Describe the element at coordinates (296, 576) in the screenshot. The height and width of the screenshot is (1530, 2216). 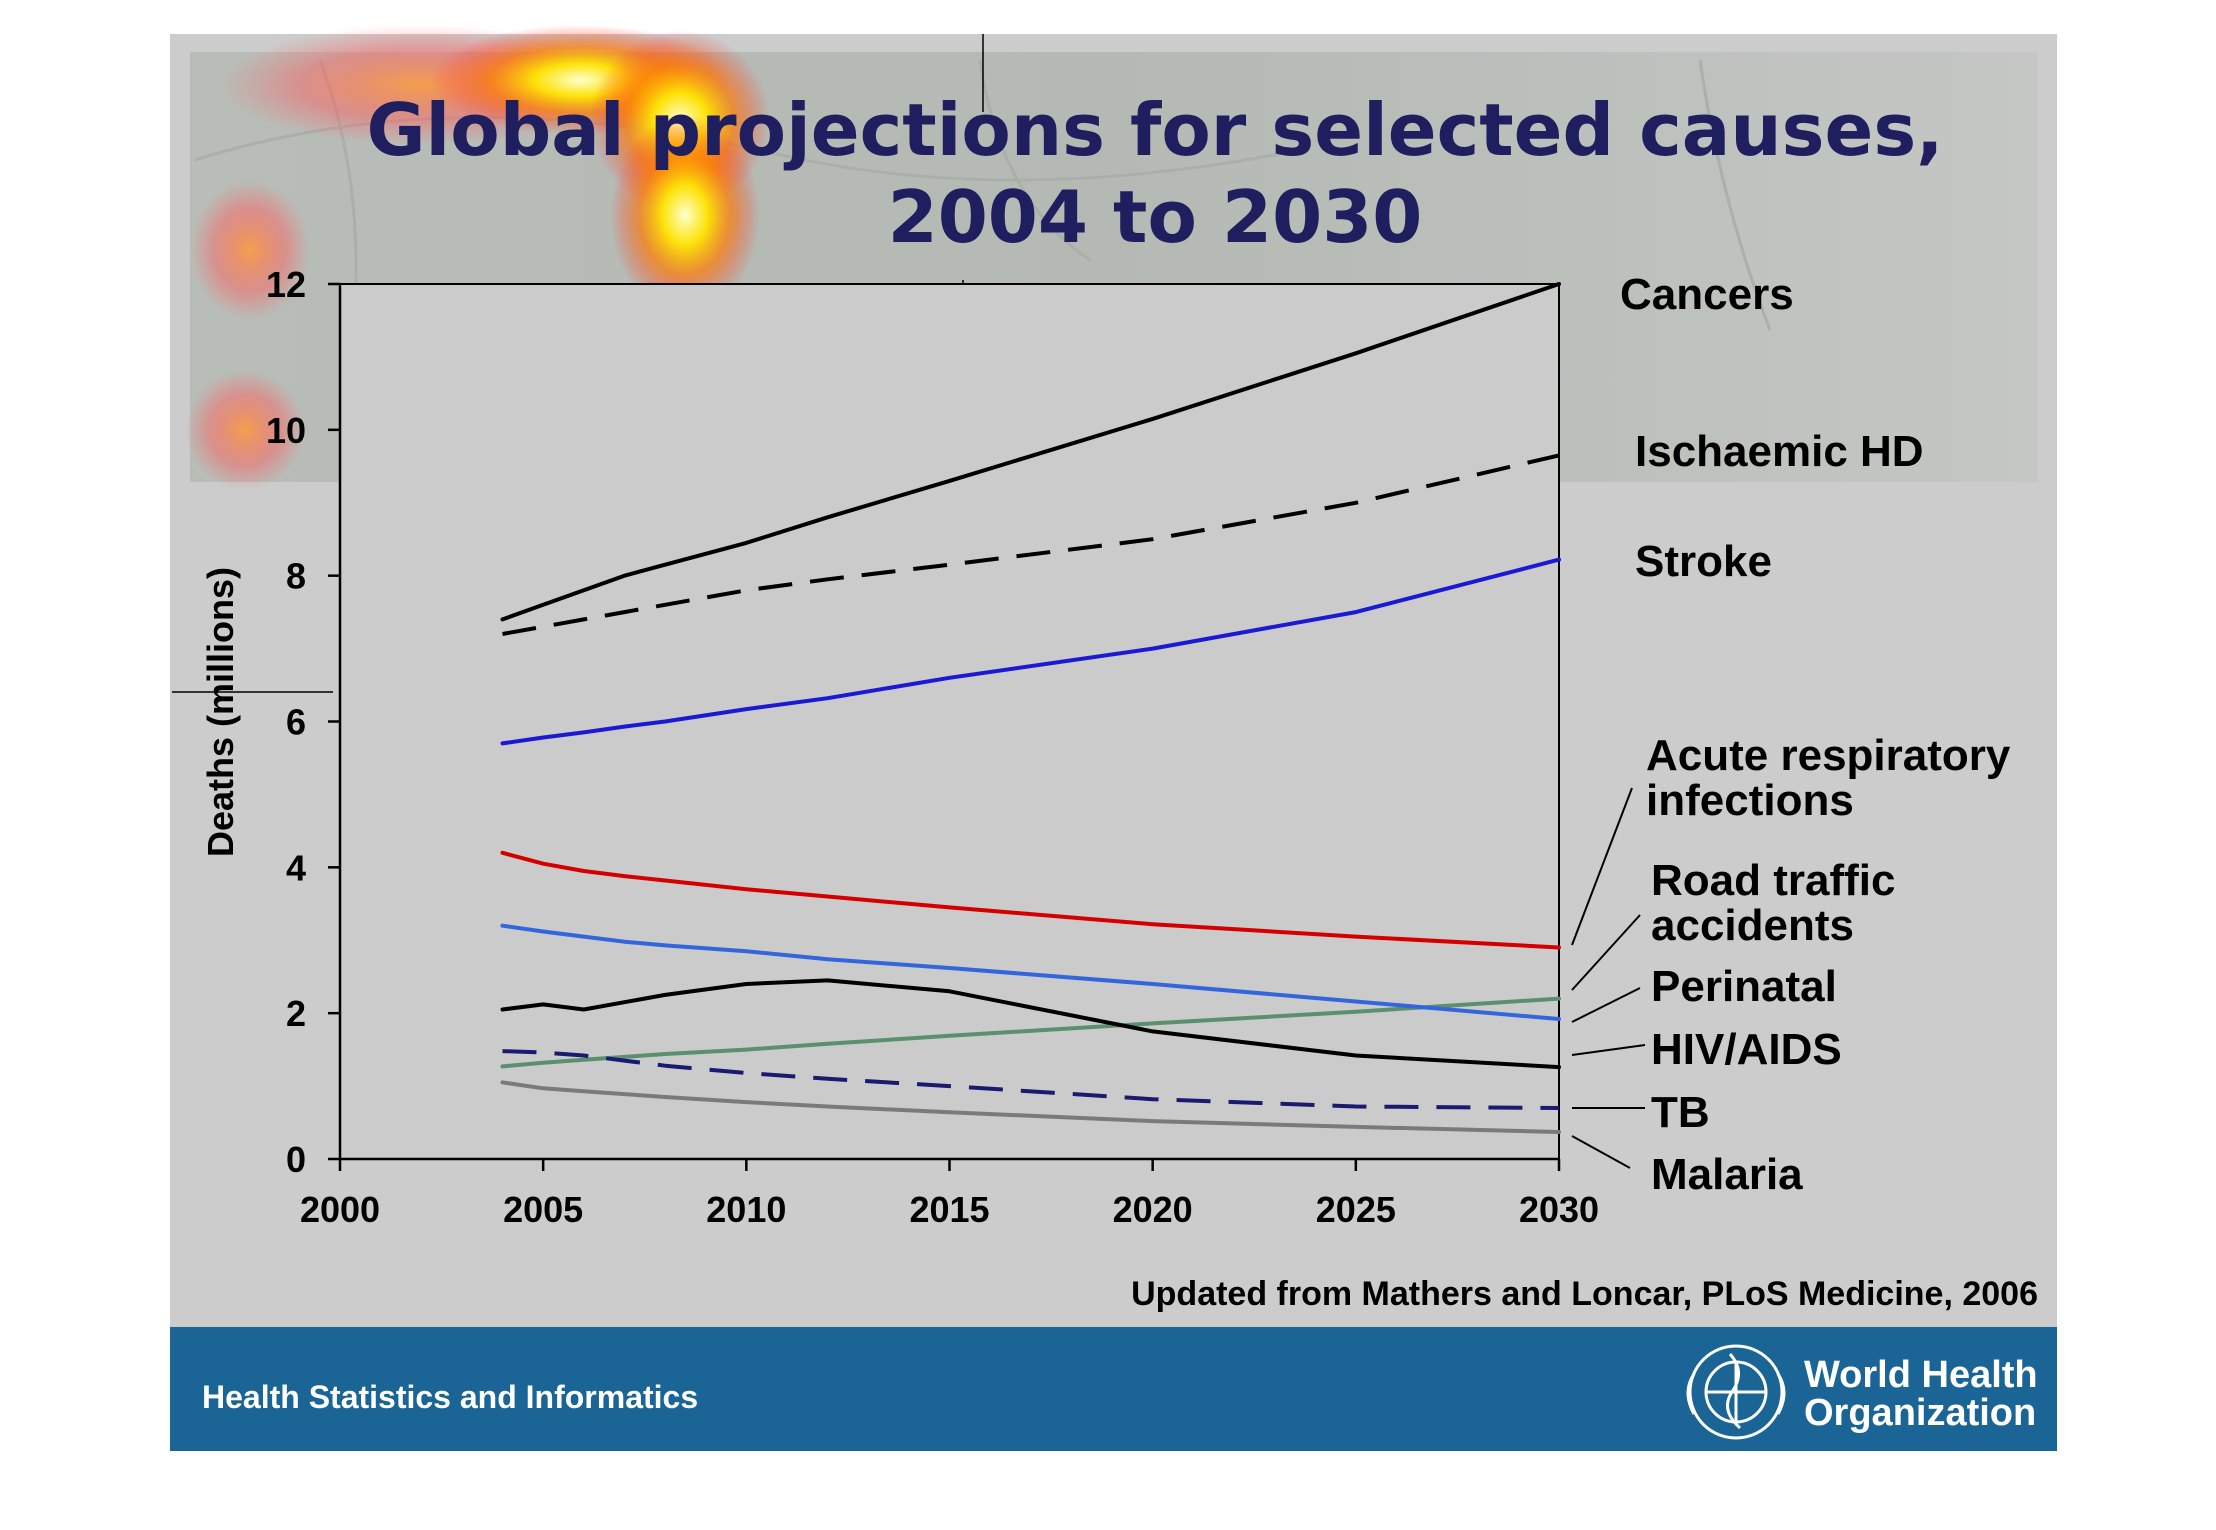
I see `y-tick-label: 8` at that location.